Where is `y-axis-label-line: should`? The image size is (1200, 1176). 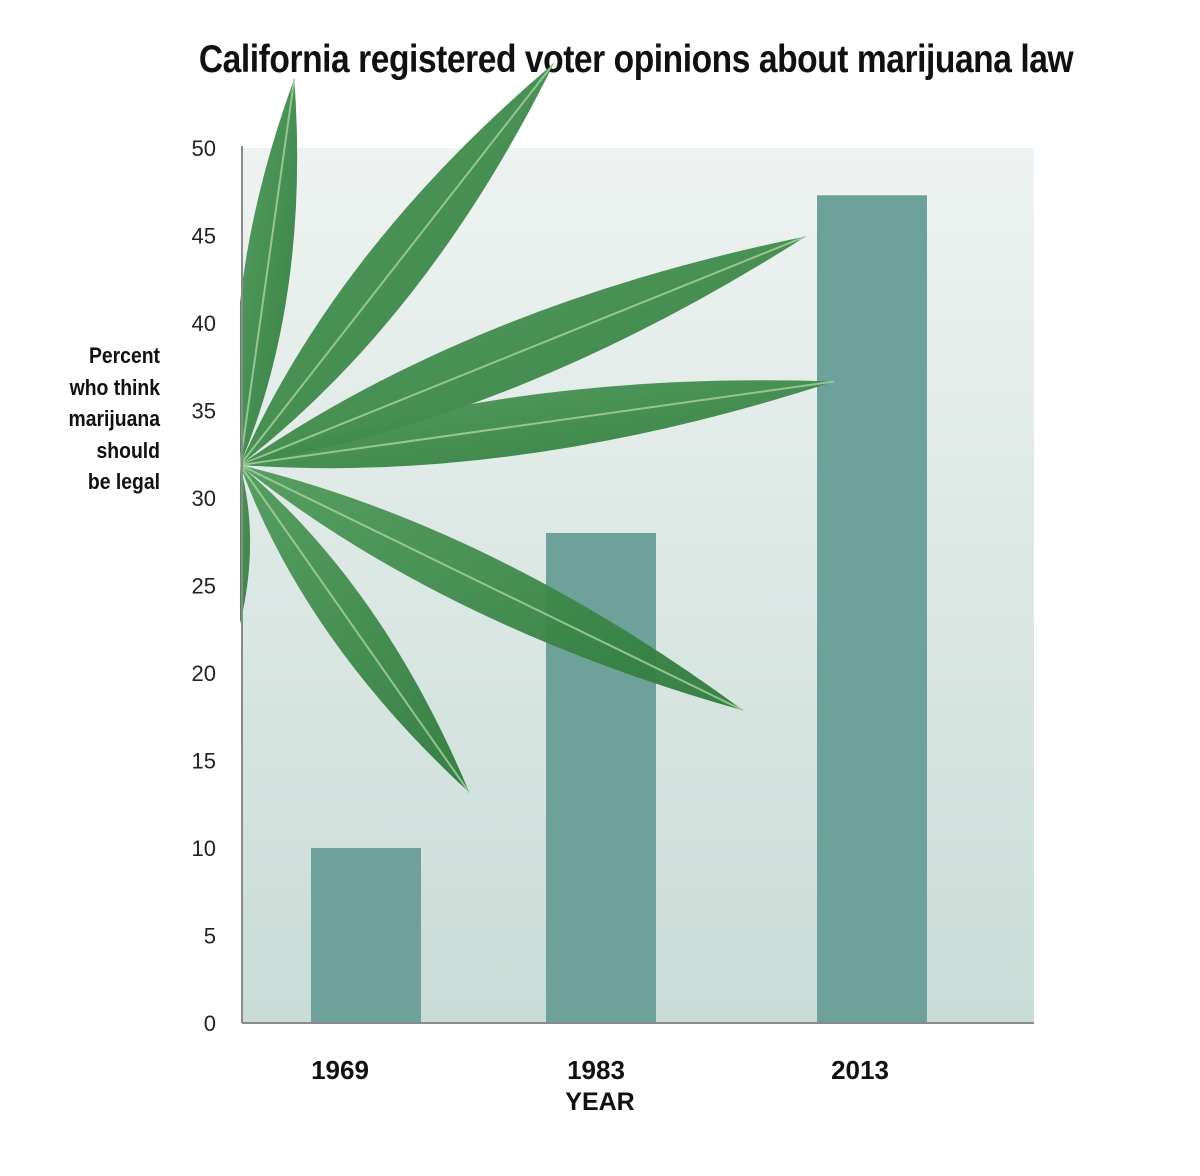 y-axis-label-line: should is located at coordinates (128, 450).